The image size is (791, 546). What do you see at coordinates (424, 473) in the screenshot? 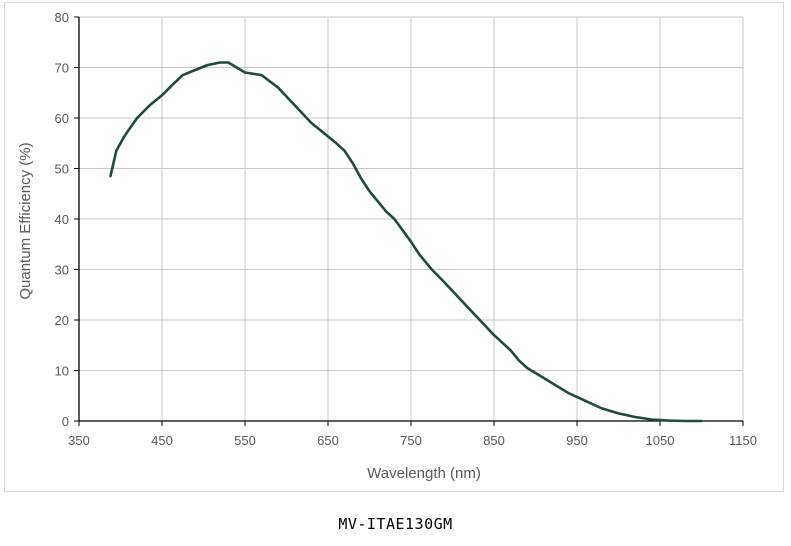
I see `x-axis-title: Wavelength (nm)` at bounding box center [424, 473].